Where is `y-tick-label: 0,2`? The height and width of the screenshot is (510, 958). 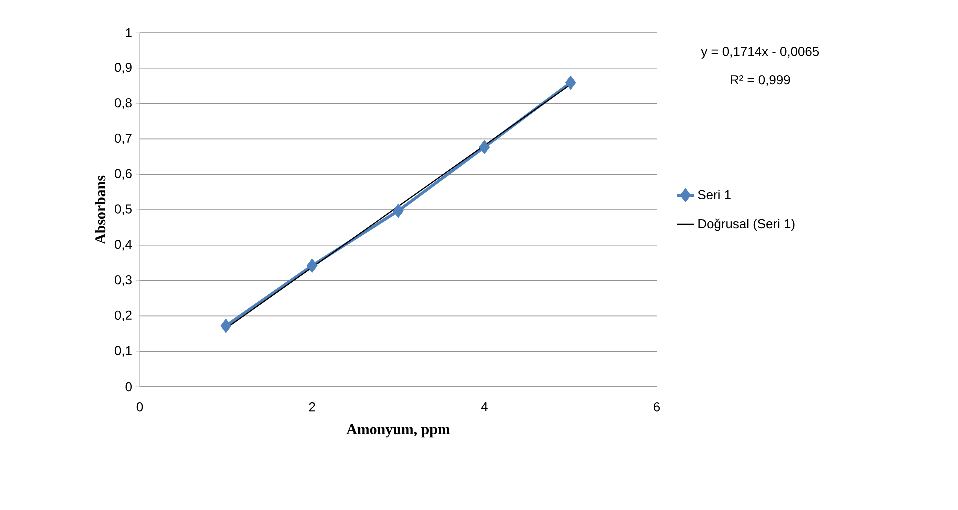
y-tick-label: 0,2 is located at coordinates (123, 316).